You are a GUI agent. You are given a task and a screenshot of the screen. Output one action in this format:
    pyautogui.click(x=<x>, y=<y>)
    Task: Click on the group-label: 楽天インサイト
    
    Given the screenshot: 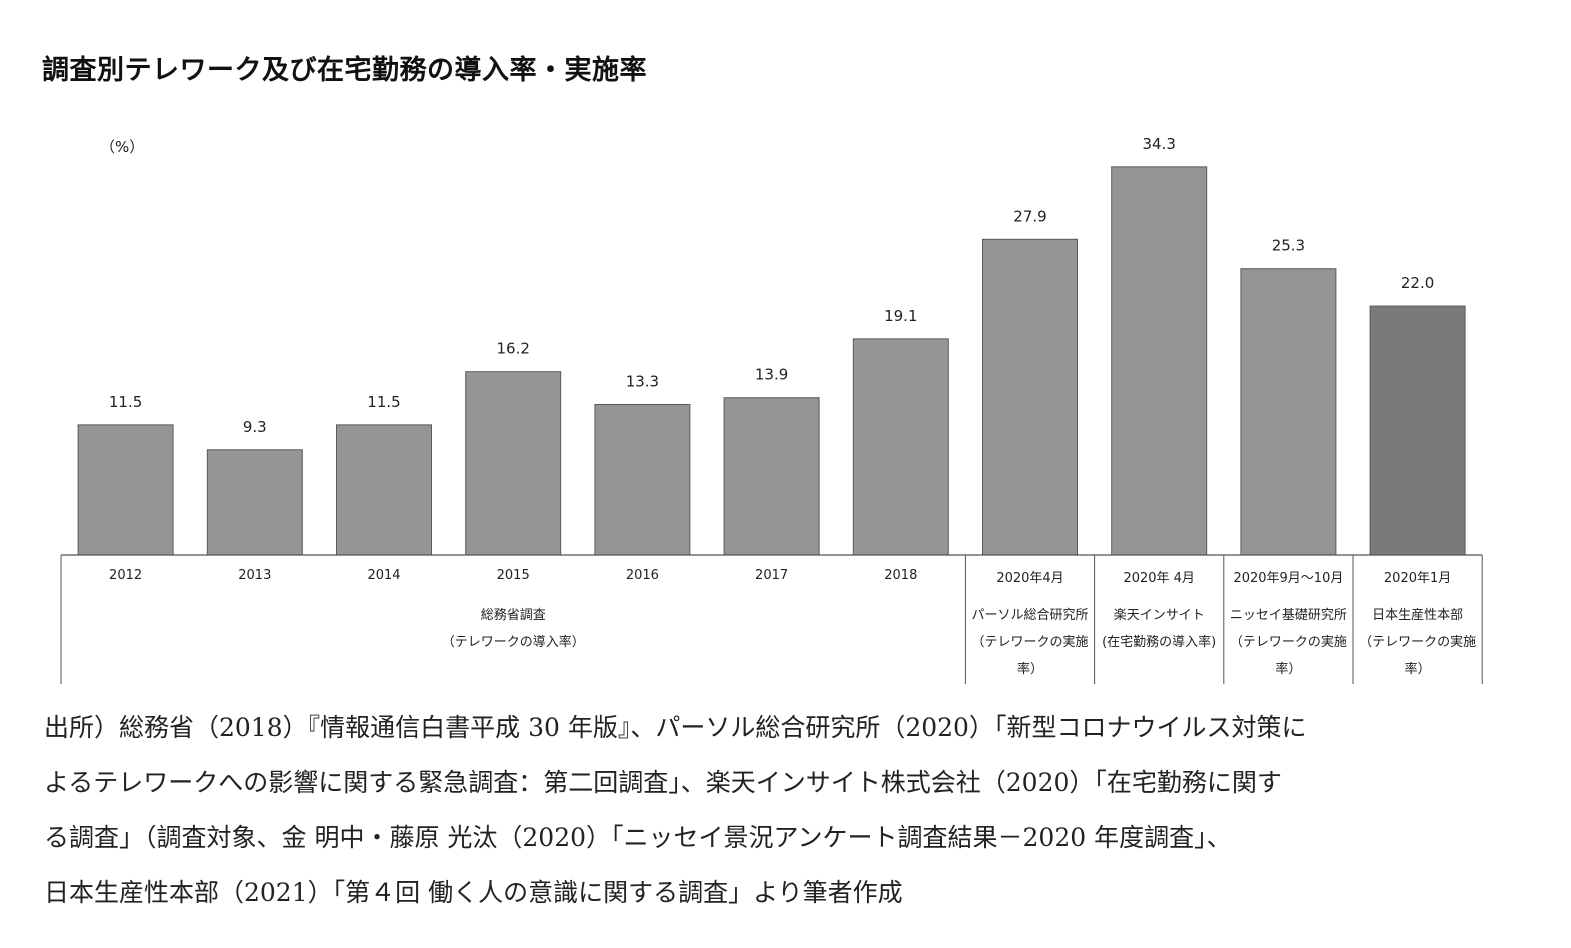 What is the action you would take?
    pyautogui.click(x=1159, y=615)
    